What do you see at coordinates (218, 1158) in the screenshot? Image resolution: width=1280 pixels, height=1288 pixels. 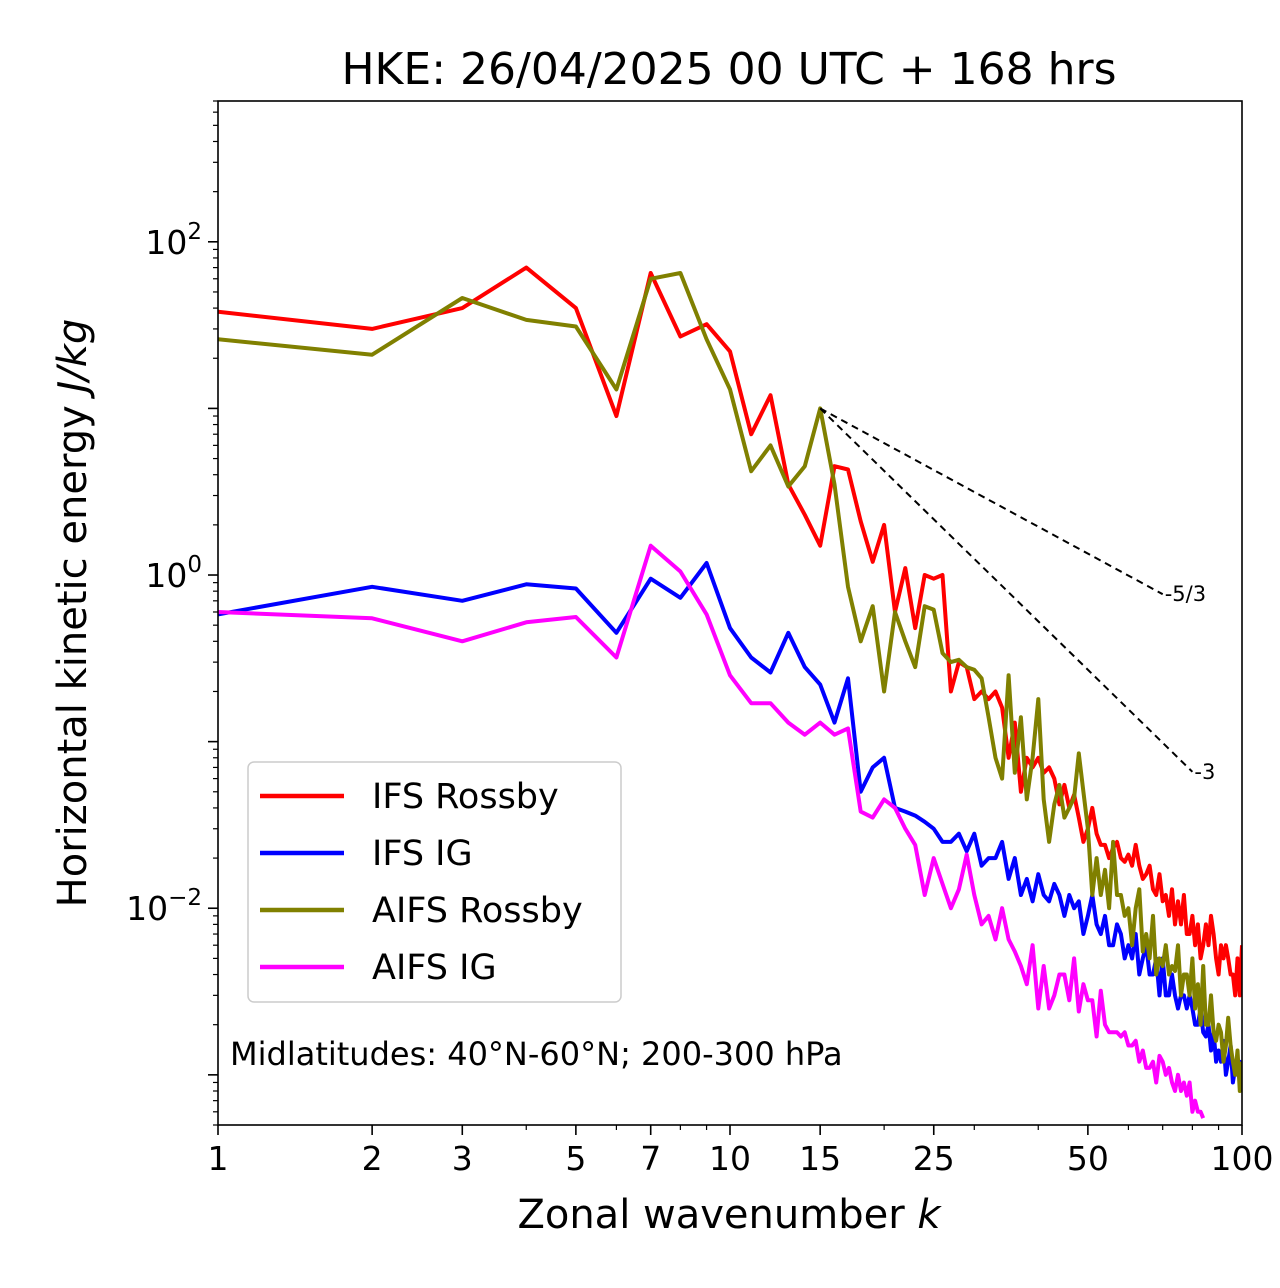 I see `x-tick-label: 1` at bounding box center [218, 1158].